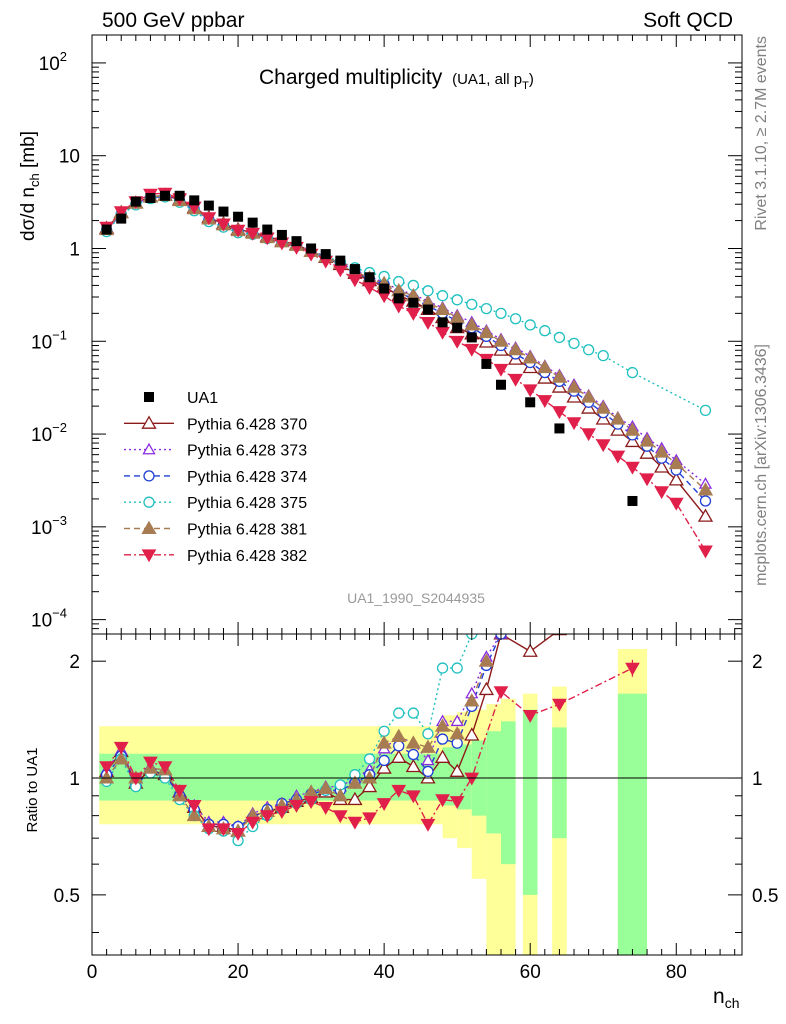  What do you see at coordinates (688, 20) in the screenshot?
I see `header-right: Soft QCD` at bounding box center [688, 20].